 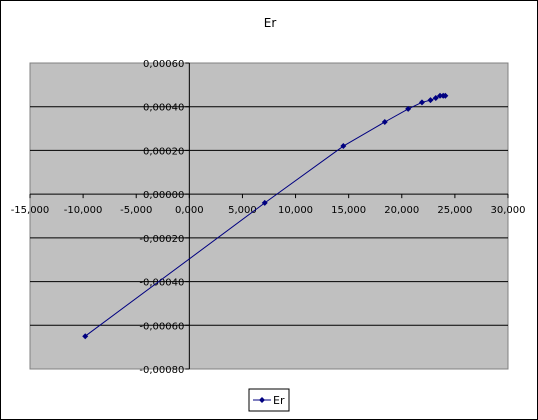 What do you see at coordinates (279, 400) in the screenshot?
I see `legend-label: Er` at bounding box center [279, 400].